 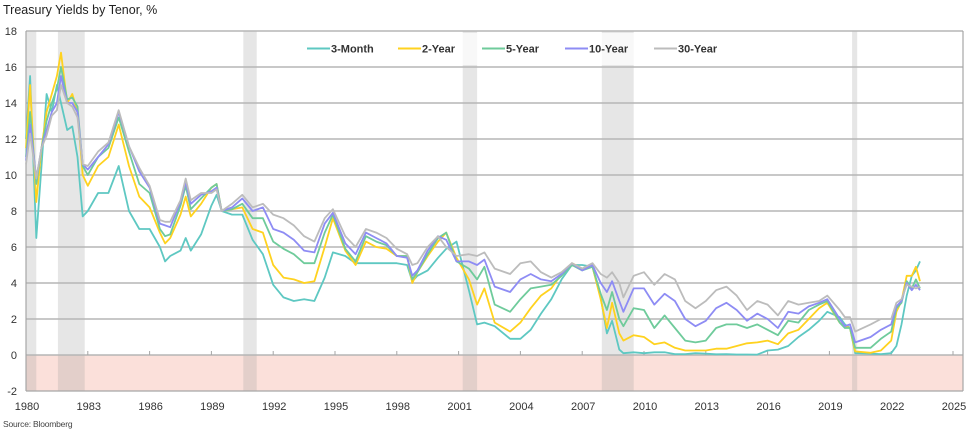 What do you see at coordinates (274, 407) in the screenshot?
I see `x-tick-label: 1992` at bounding box center [274, 407].